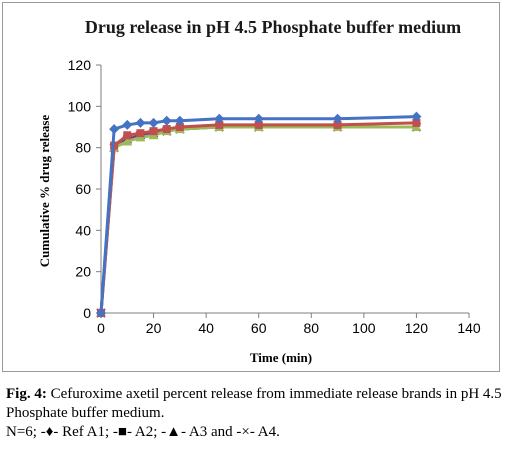  I want to click on x-tick-label: 40, so click(206, 328).